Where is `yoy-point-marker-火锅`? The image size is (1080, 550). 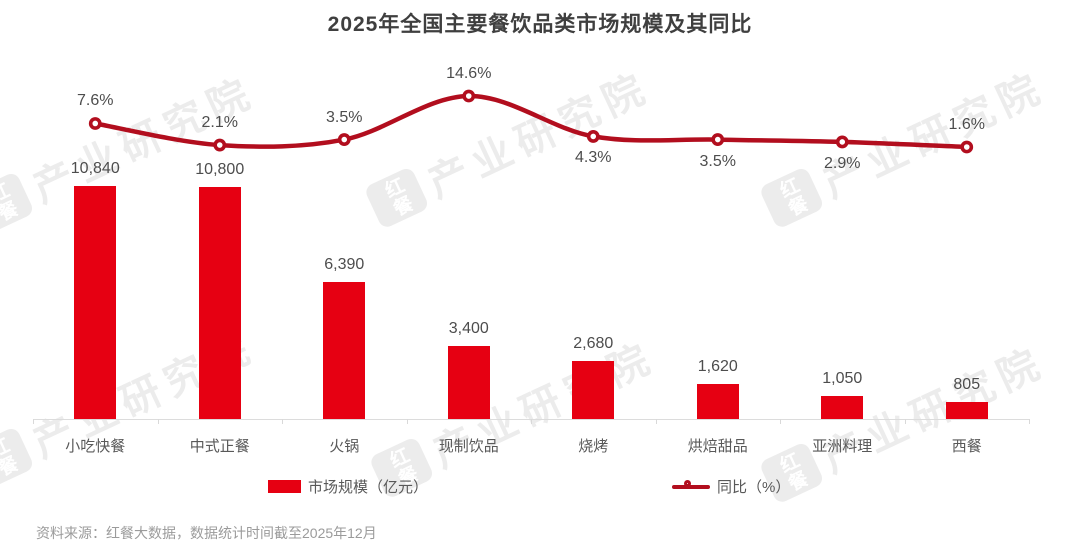
yoy-point-marker-火锅 is located at coordinates (344, 139).